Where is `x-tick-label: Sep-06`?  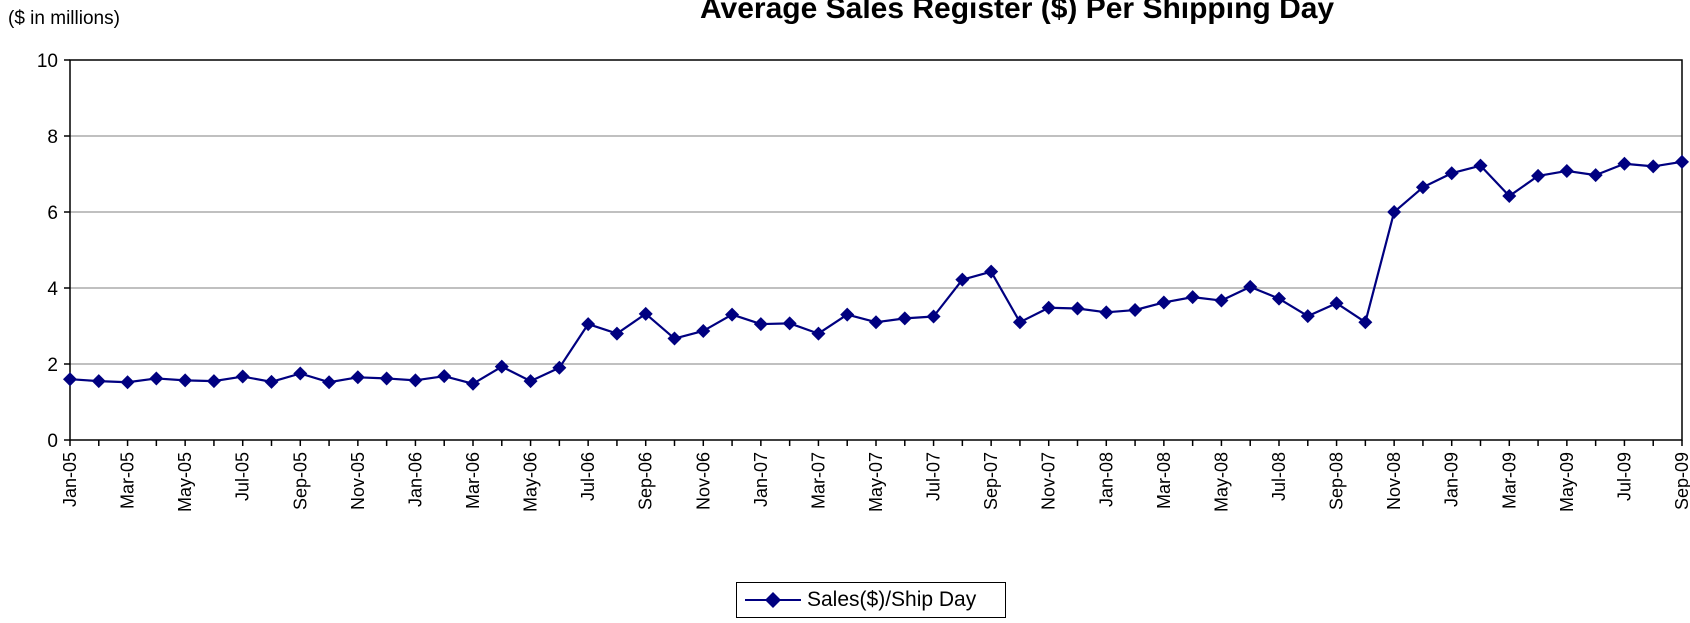 x-tick-label: Sep-06 is located at coordinates (646, 481).